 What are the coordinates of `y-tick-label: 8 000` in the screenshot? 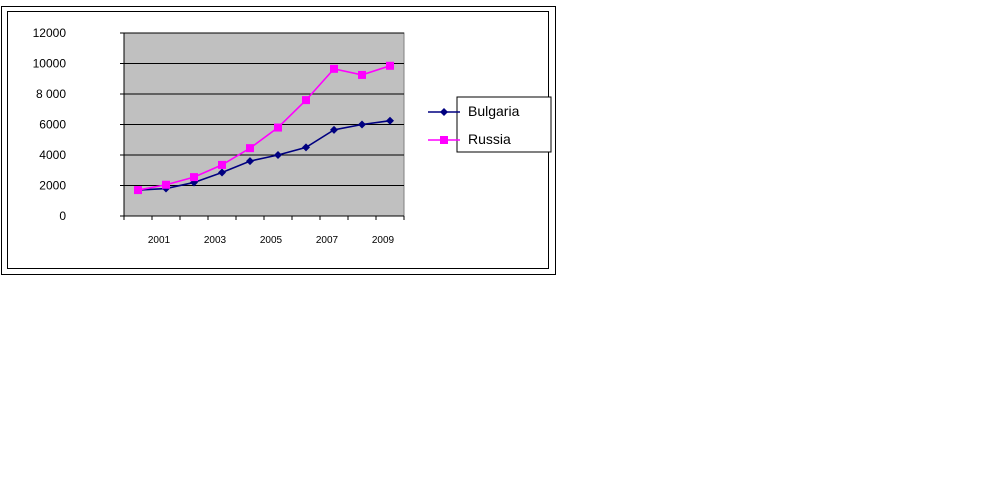 It's located at (51, 94).